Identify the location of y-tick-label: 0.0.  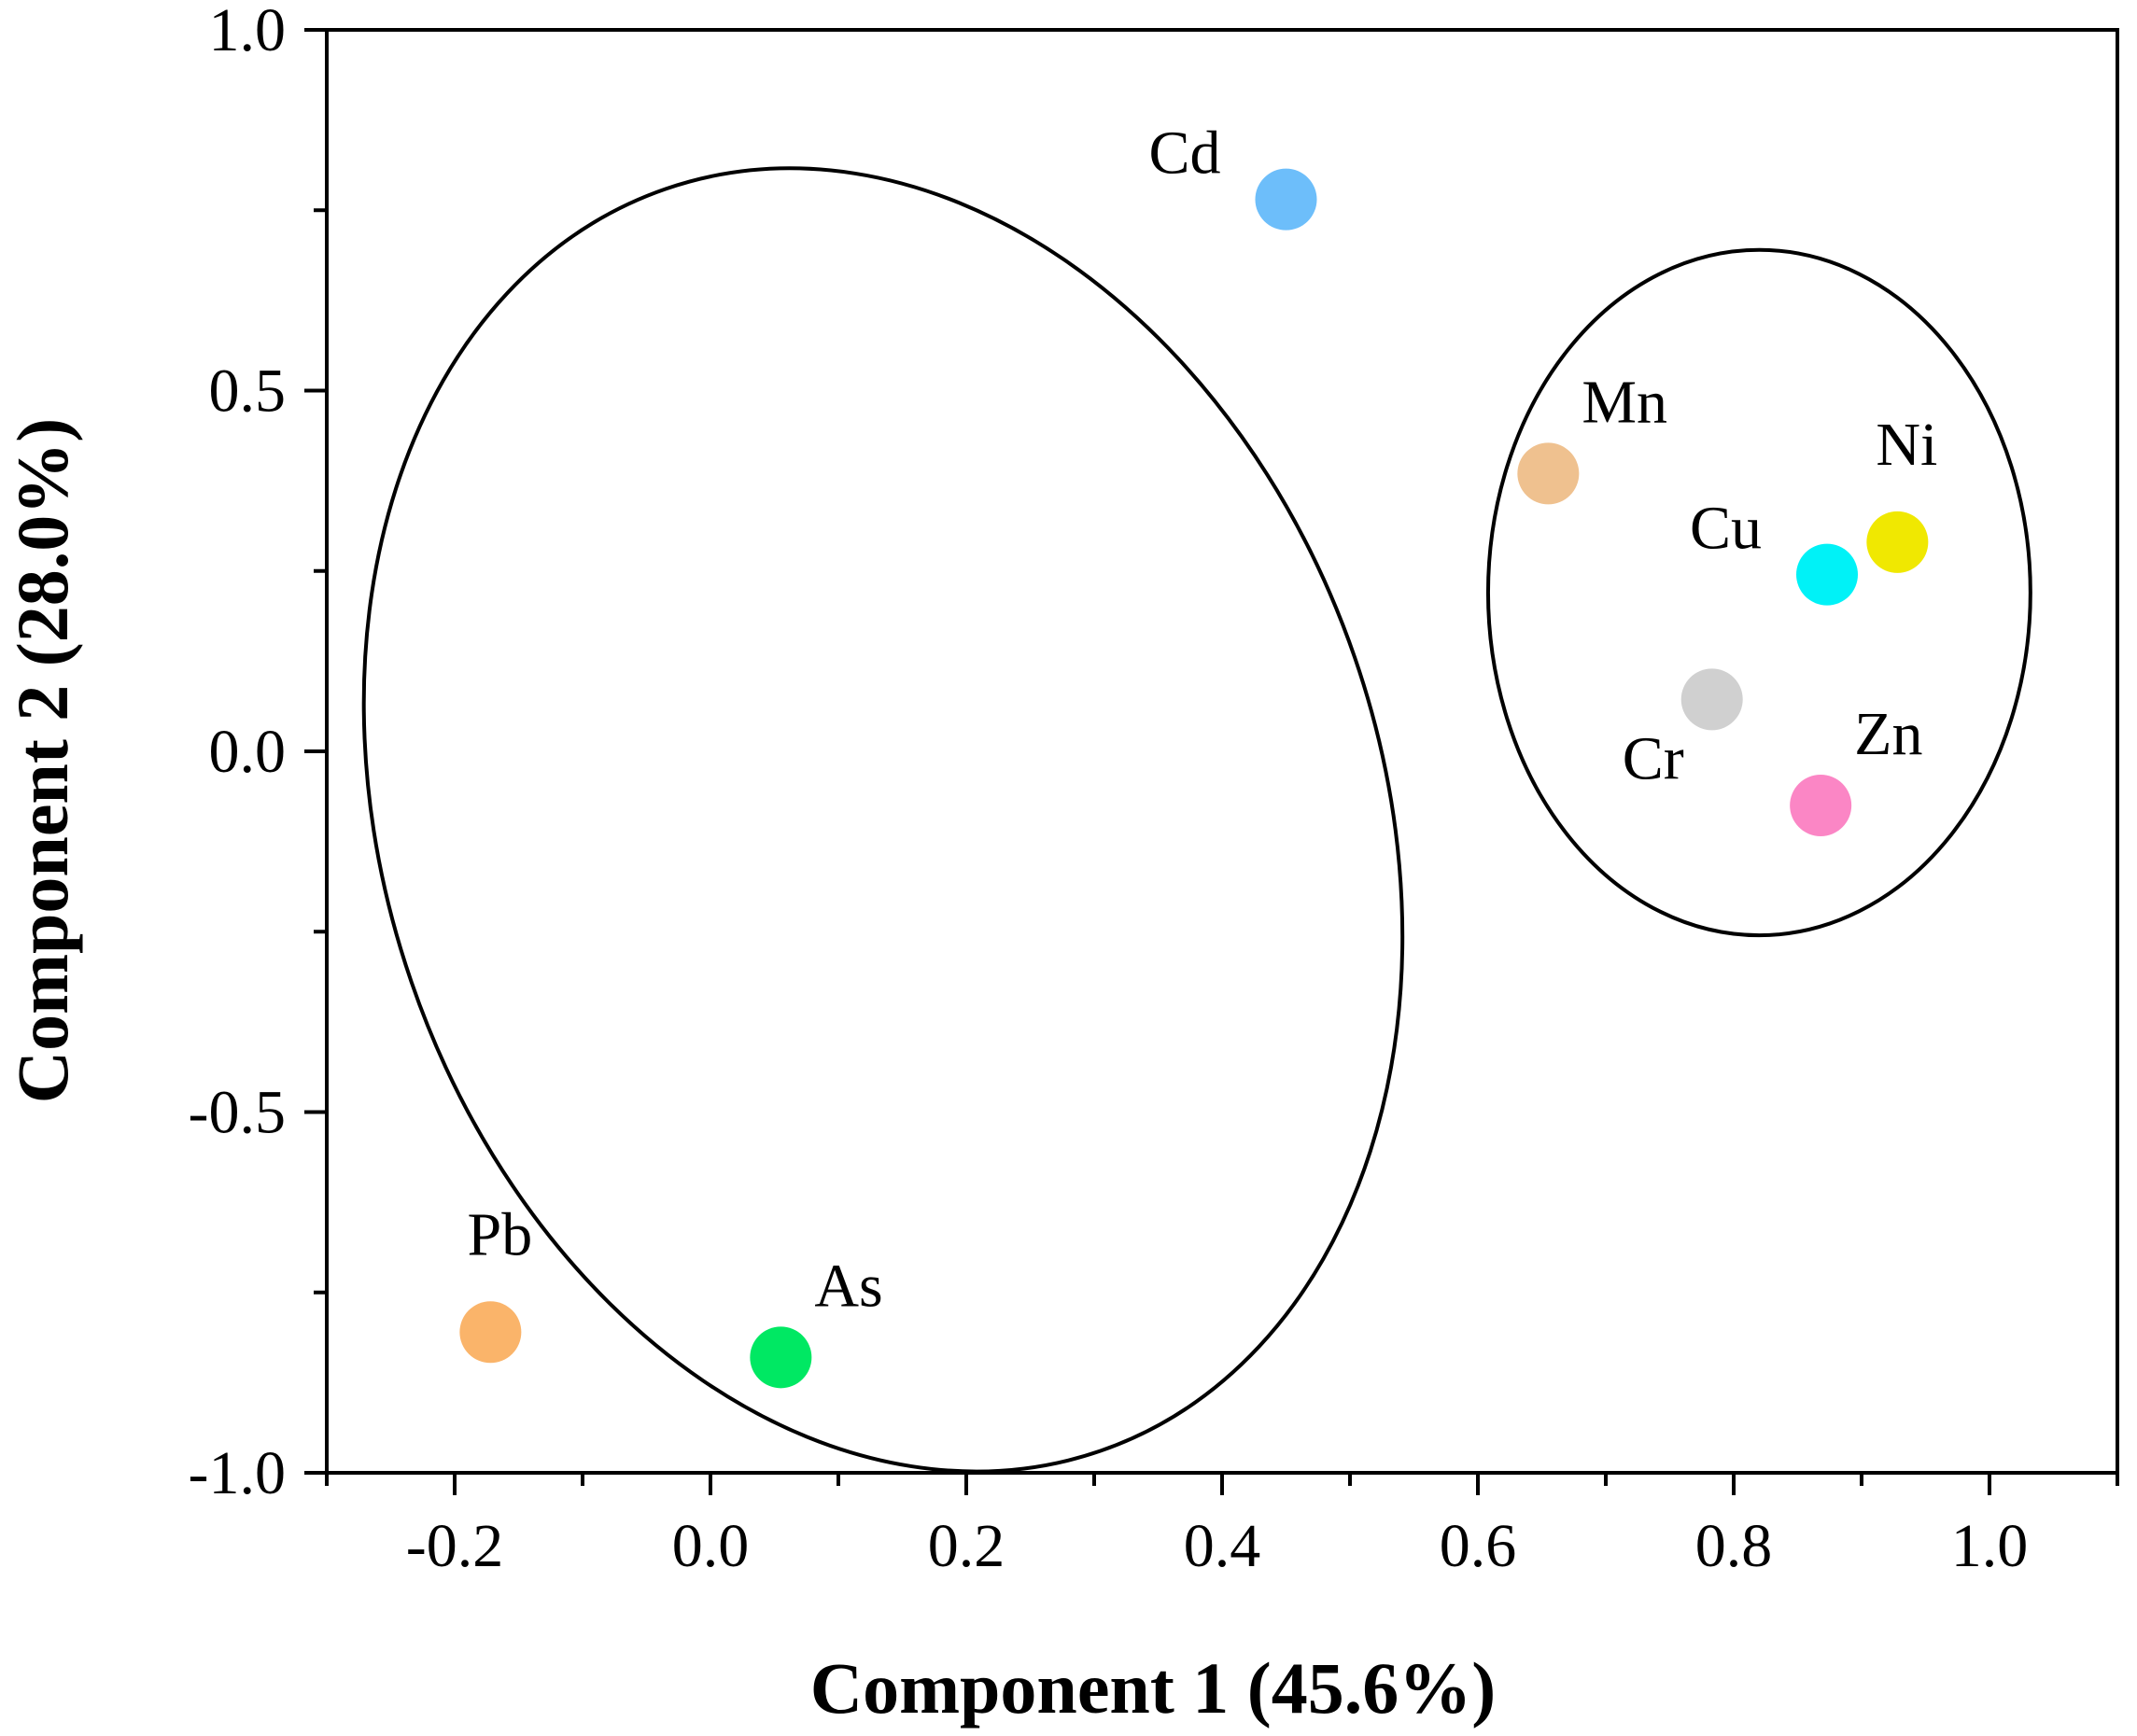
(248, 752).